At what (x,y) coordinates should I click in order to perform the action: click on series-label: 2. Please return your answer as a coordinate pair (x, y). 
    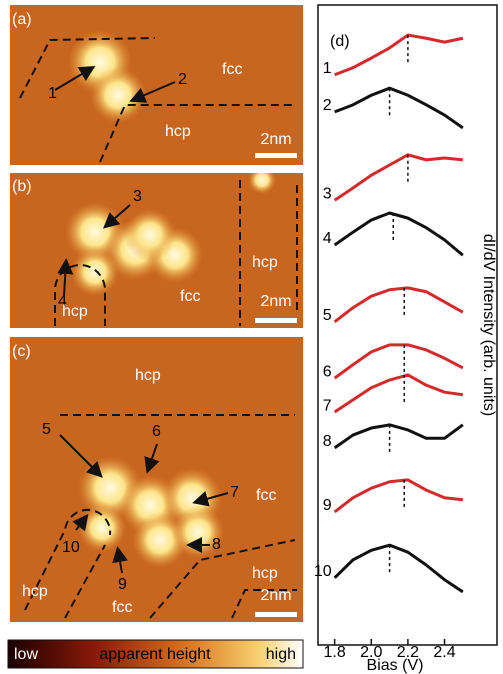
    Looking at the image, I should click on (327, 105).